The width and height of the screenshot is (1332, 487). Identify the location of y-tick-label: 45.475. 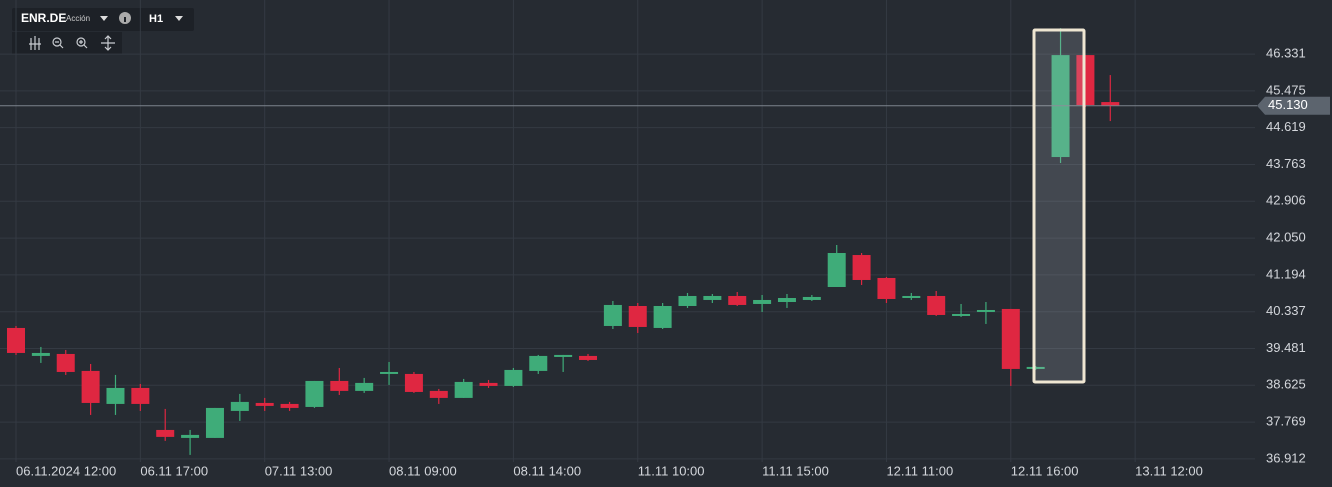
(1286, 89).